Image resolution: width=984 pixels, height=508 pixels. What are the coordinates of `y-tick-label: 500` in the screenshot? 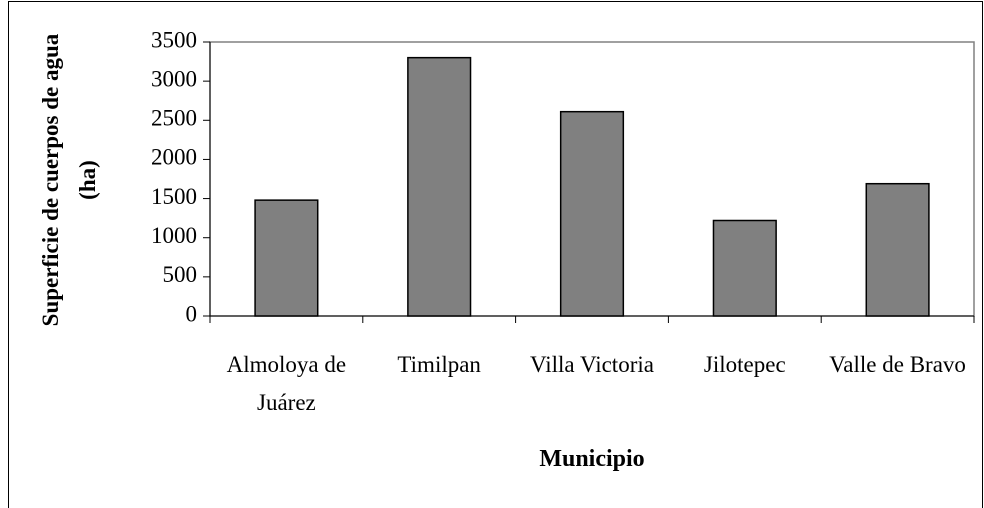 It's located at (180, 274).